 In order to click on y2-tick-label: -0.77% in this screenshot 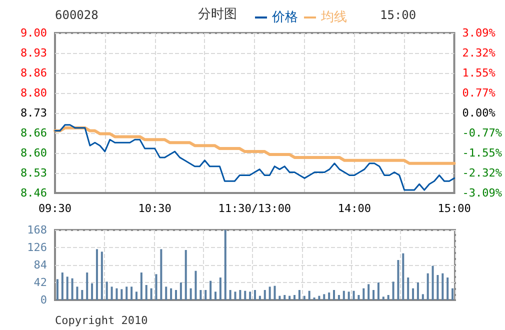, I will do `click(482, 133)`.